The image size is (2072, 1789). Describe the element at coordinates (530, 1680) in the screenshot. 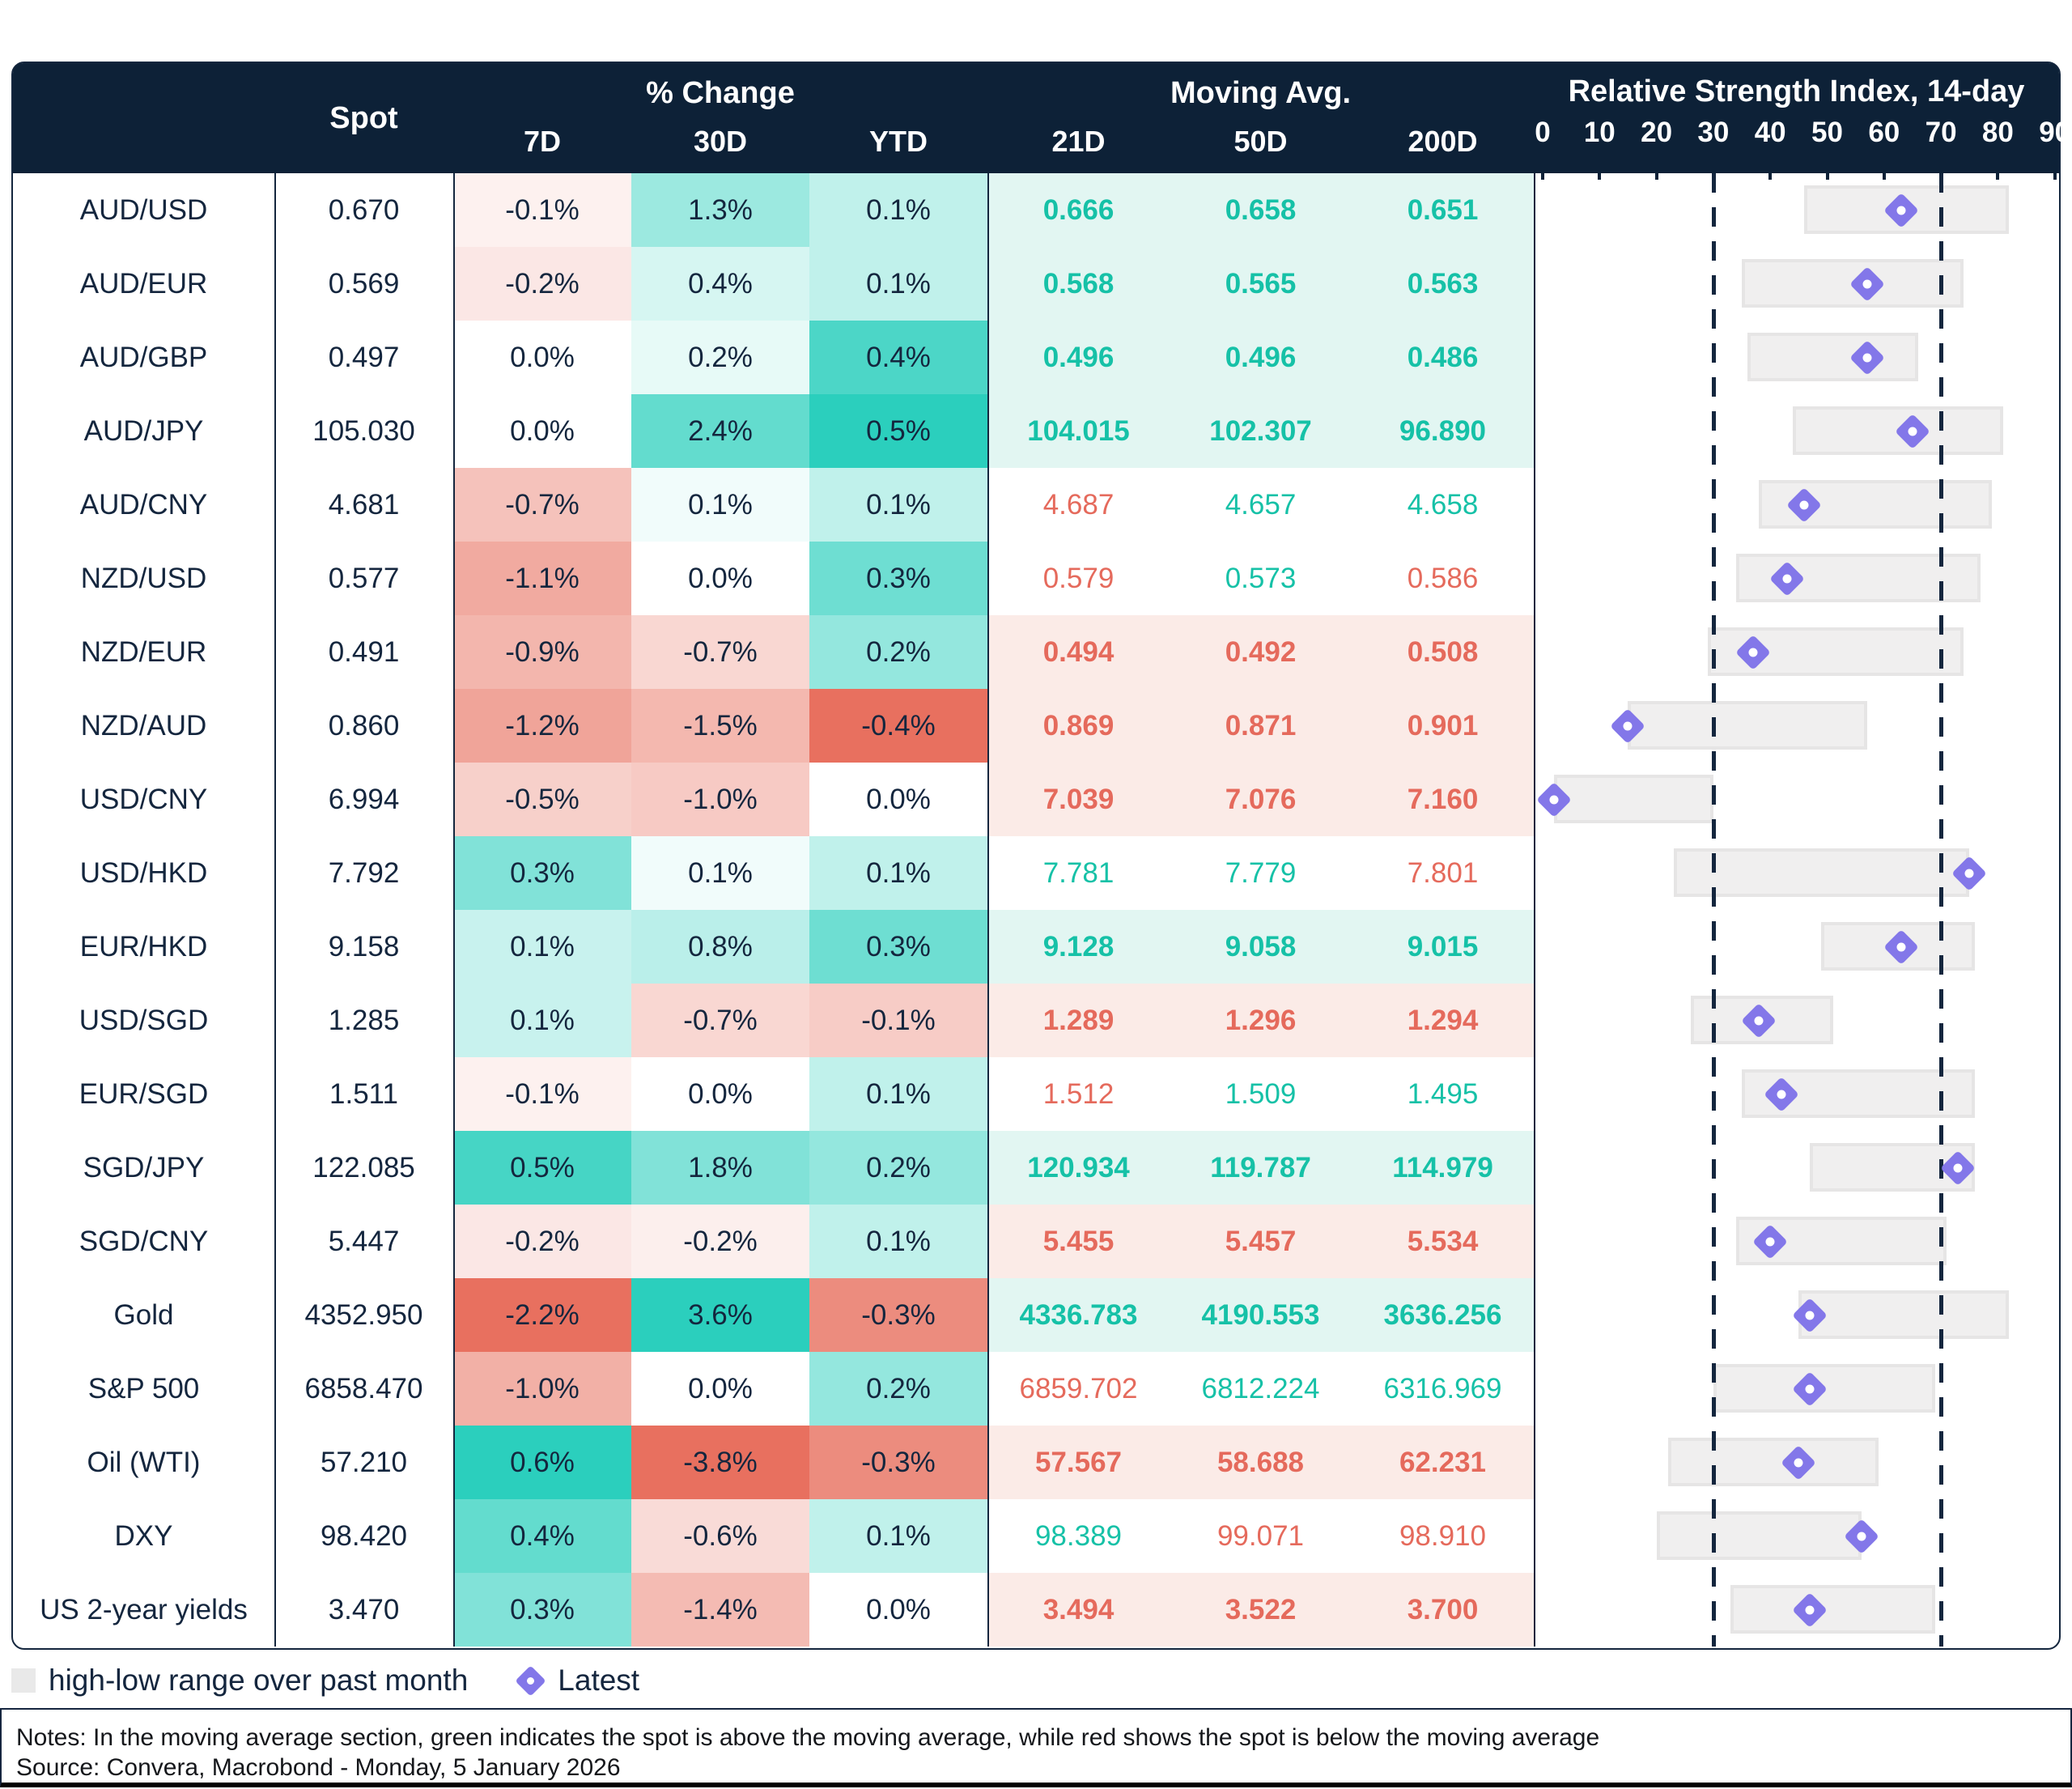

I see `latest-diamond-icon` at that location.